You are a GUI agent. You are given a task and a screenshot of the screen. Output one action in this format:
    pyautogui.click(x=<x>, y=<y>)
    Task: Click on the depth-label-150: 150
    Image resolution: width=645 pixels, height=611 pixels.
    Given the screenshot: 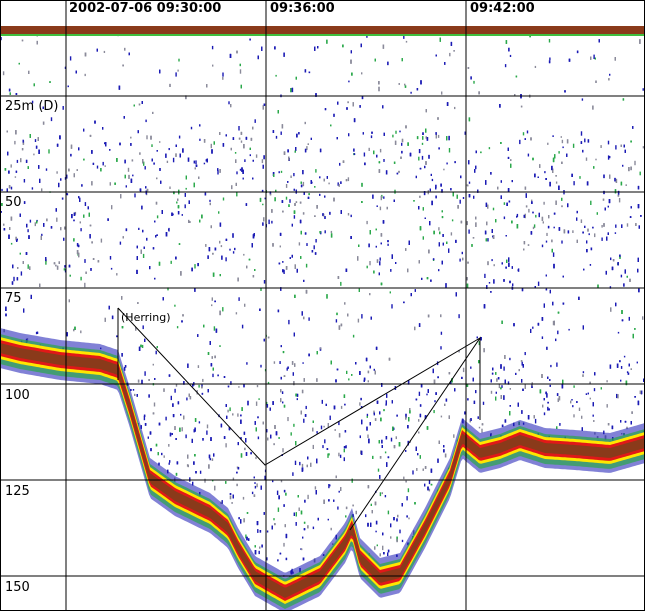 What is the action you would take?
    pyautogui.click(x=17, y=587)
    